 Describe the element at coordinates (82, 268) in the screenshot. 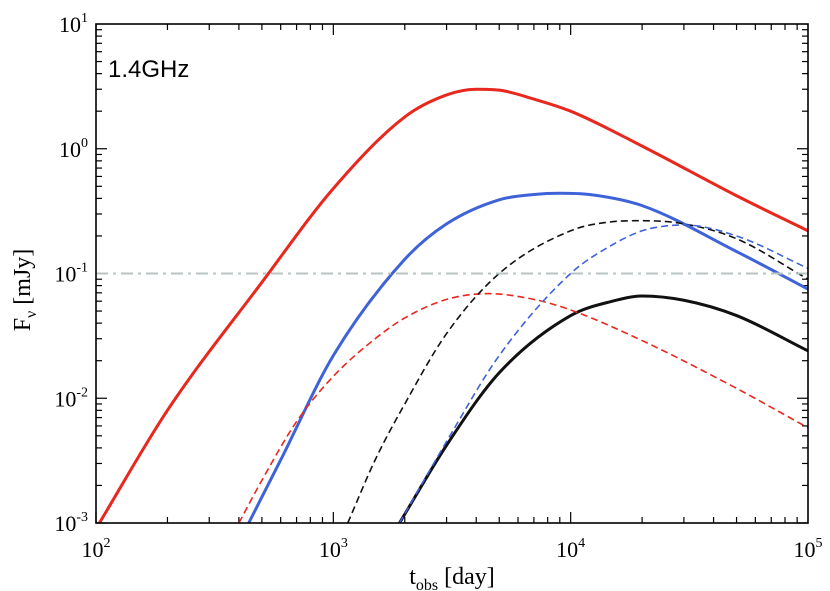

I see `y-tick-label-exp: -1` at that location.